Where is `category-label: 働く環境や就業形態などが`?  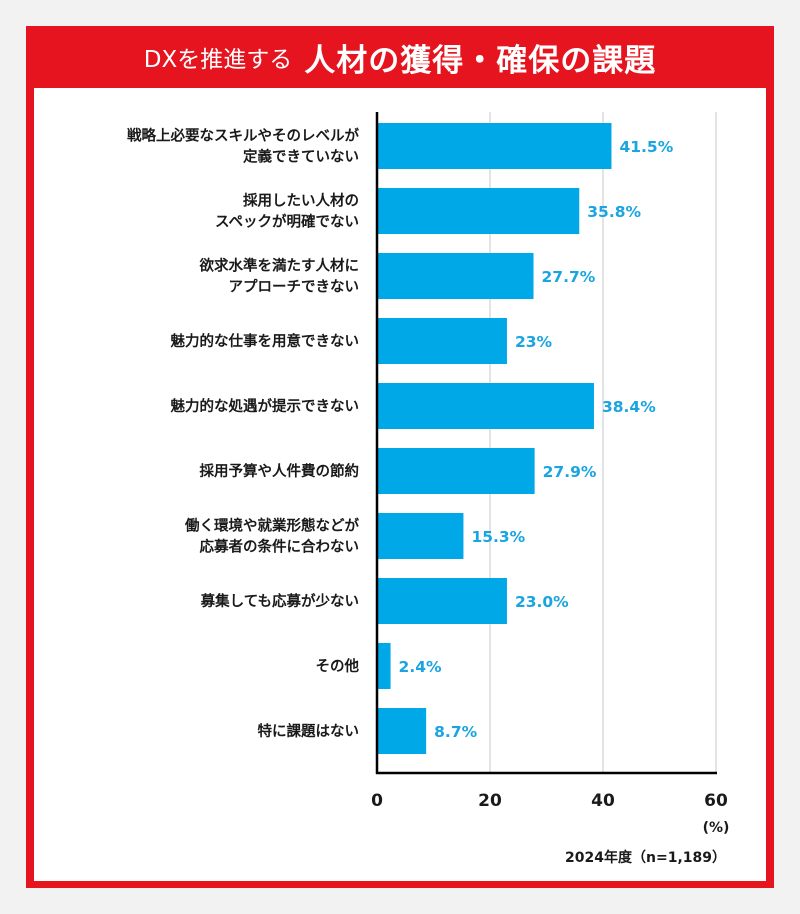
category-label: 働く環境や就業形態などが is located at coordinates (271, 526).